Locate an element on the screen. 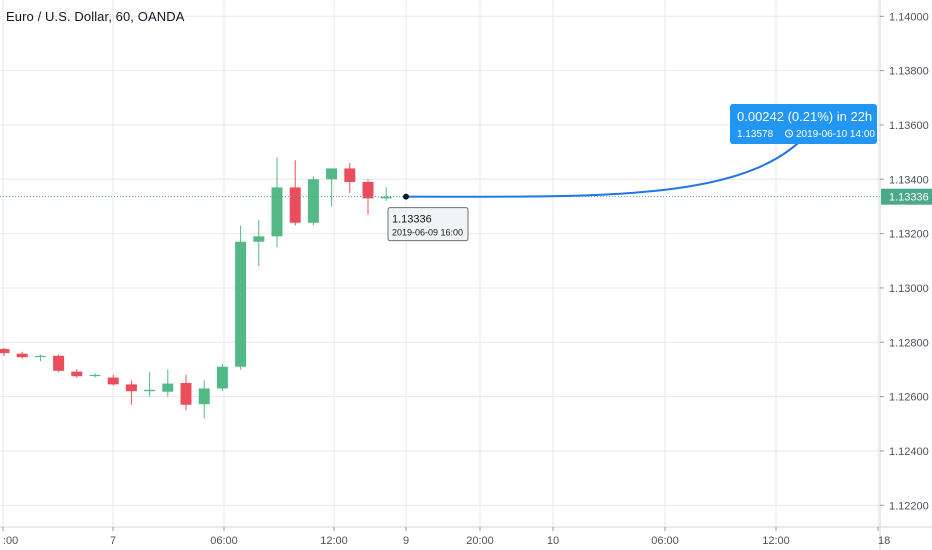 Image resolution: width=932 pixels, height=550 pixels. price-tick-label: 1.12600 is located at coordinates (909, 398).